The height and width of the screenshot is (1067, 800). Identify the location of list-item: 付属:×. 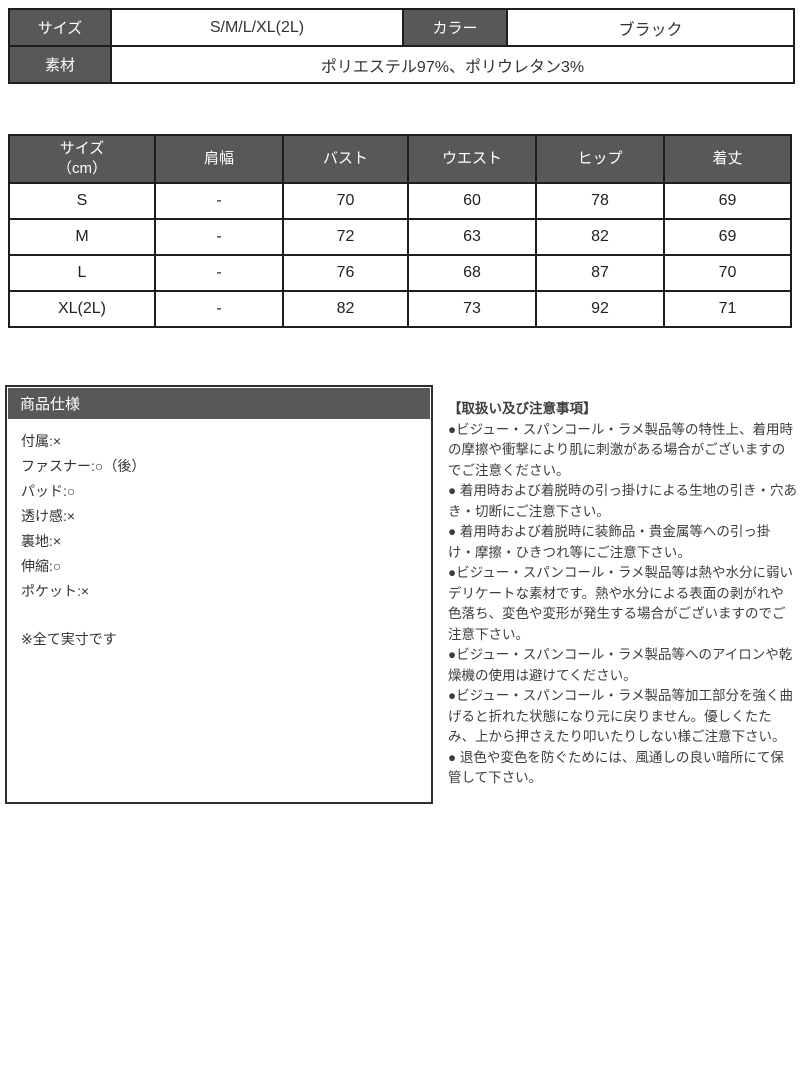
(41, 441).